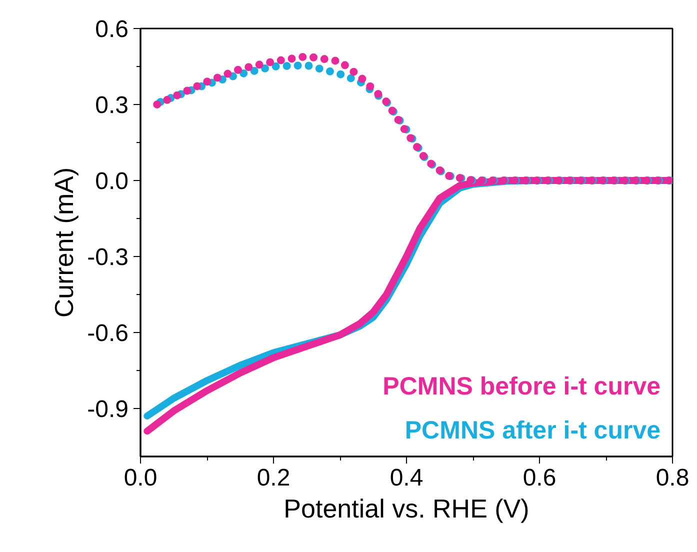 This screenshot has height=552, width=697. What do you see at coordinates (108, 257) in the screenshot?
I see `y-tick-label: -0.3` at bounding box center [108, 257].